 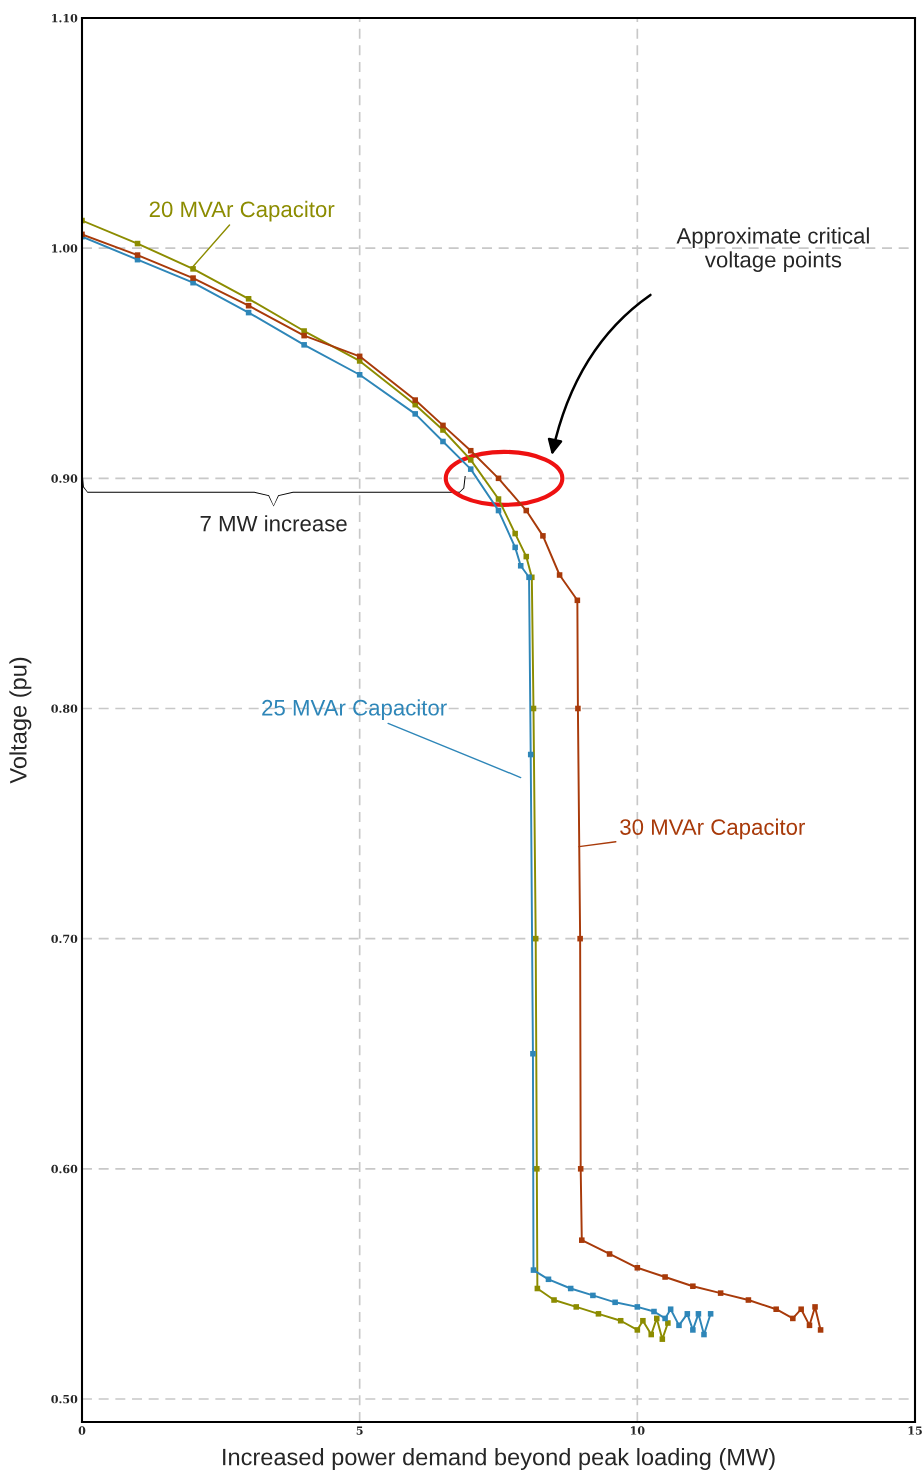 I want to click on text: 25 MVAr Capacitor, so click(x=354, y=709).